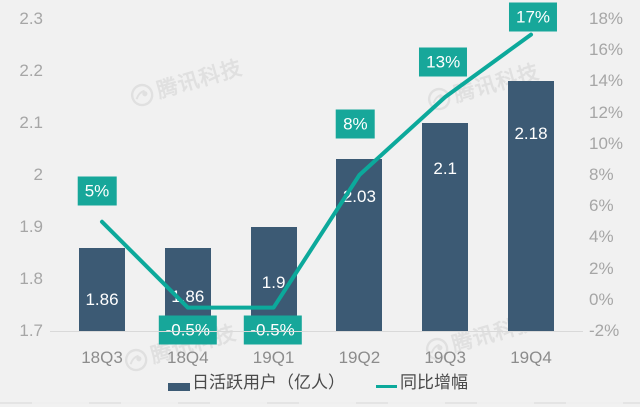 The height and width of the screenshot is (407, 640). What do you see at coordinates (445, 227) in the screenshot?
I see `bar-19Q3: 2.1` at bounding box center [445, 227].